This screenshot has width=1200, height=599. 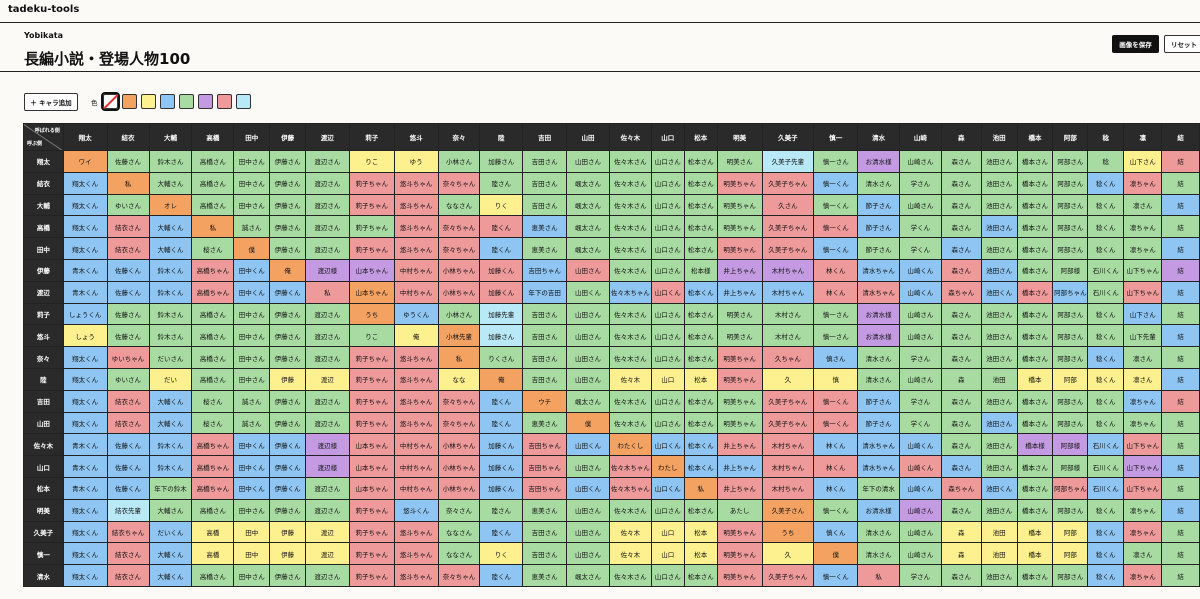 What do you see at coordinates (170, 510) in the screenshot?
I see `name-cell: 大輔さん` at bounding box center [170, 510].